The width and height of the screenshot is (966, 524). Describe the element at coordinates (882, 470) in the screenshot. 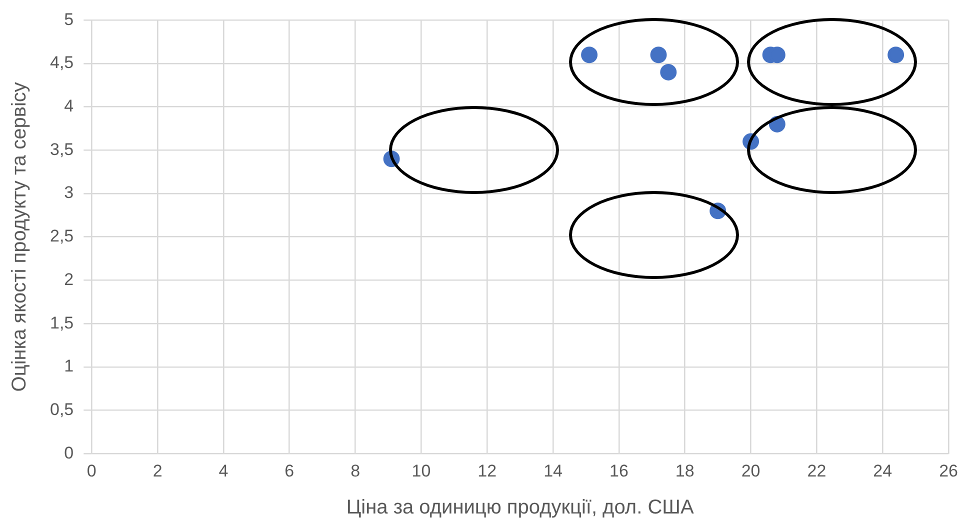

I see `x-tick-label: 24` at that location.